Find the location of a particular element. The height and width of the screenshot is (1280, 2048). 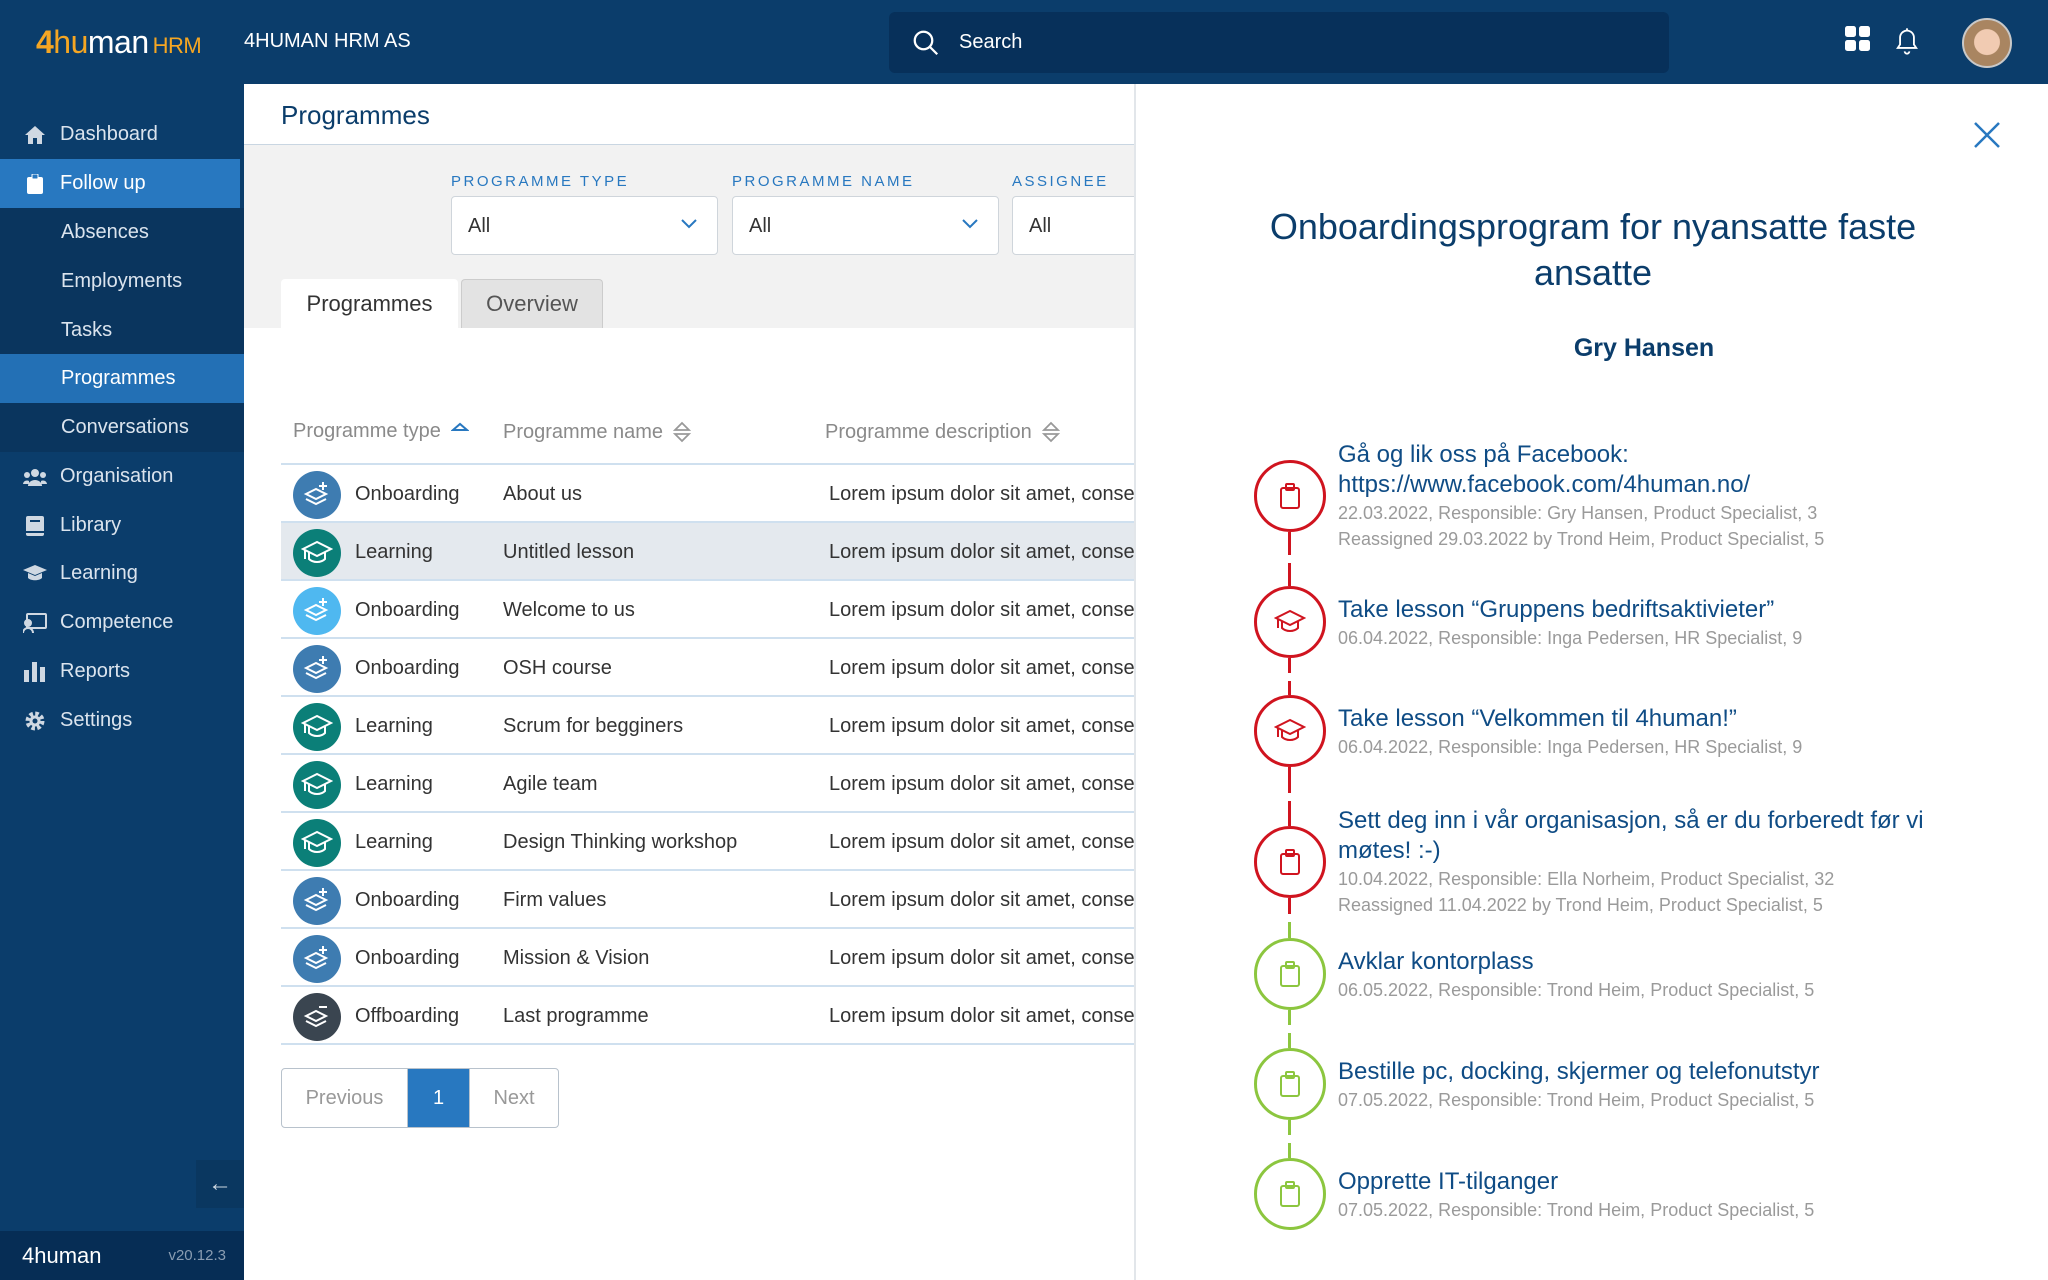

programme-name: Scrum for begginers is located at coordinates (593, 726).